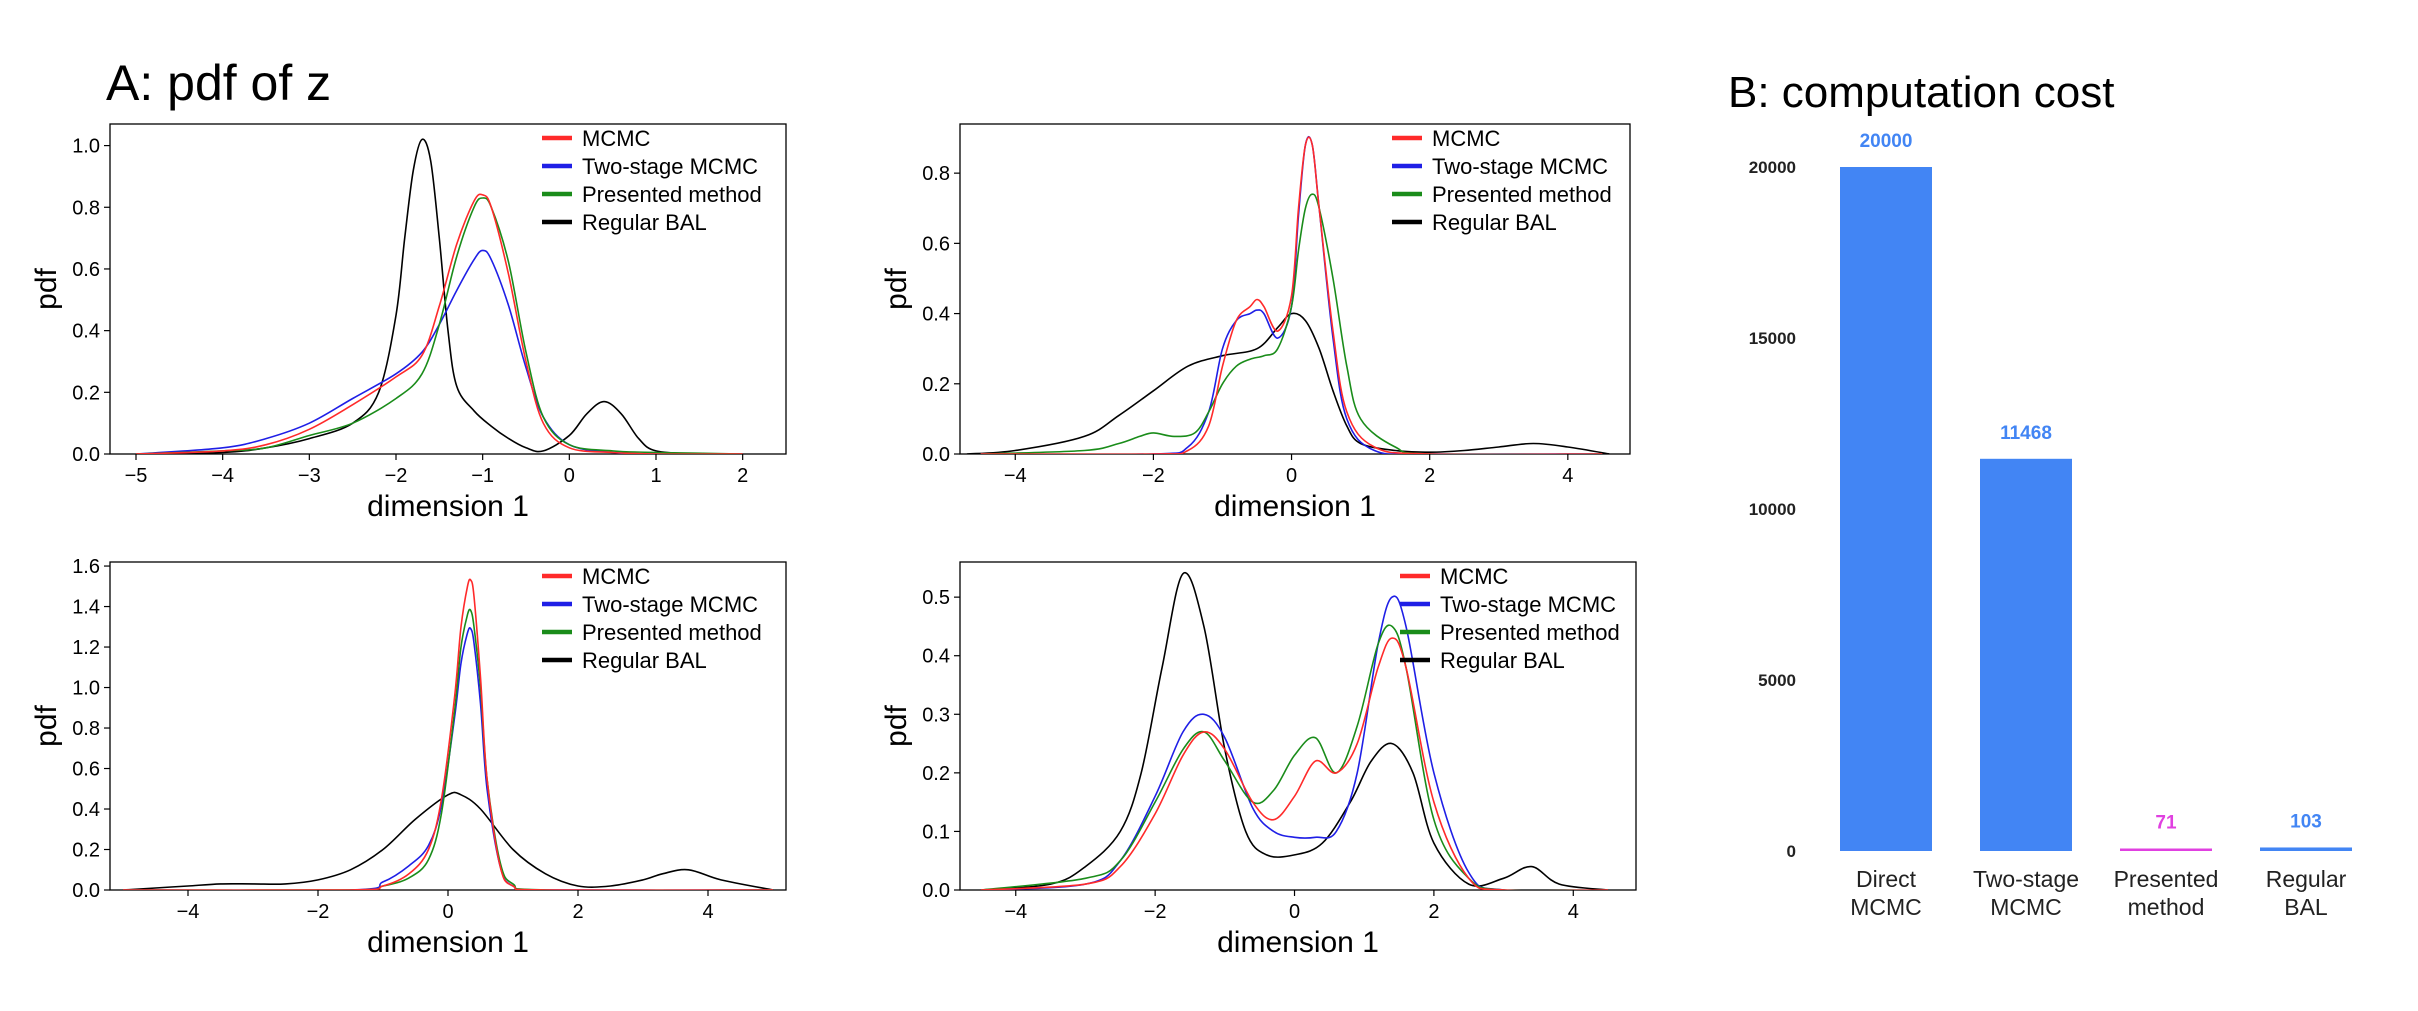 The width and height of the screenshot is (2418, 1011). Describe the element at coordinates (86, 608) in the screenshot. I see `y-tick-label: 1.4` at that location.